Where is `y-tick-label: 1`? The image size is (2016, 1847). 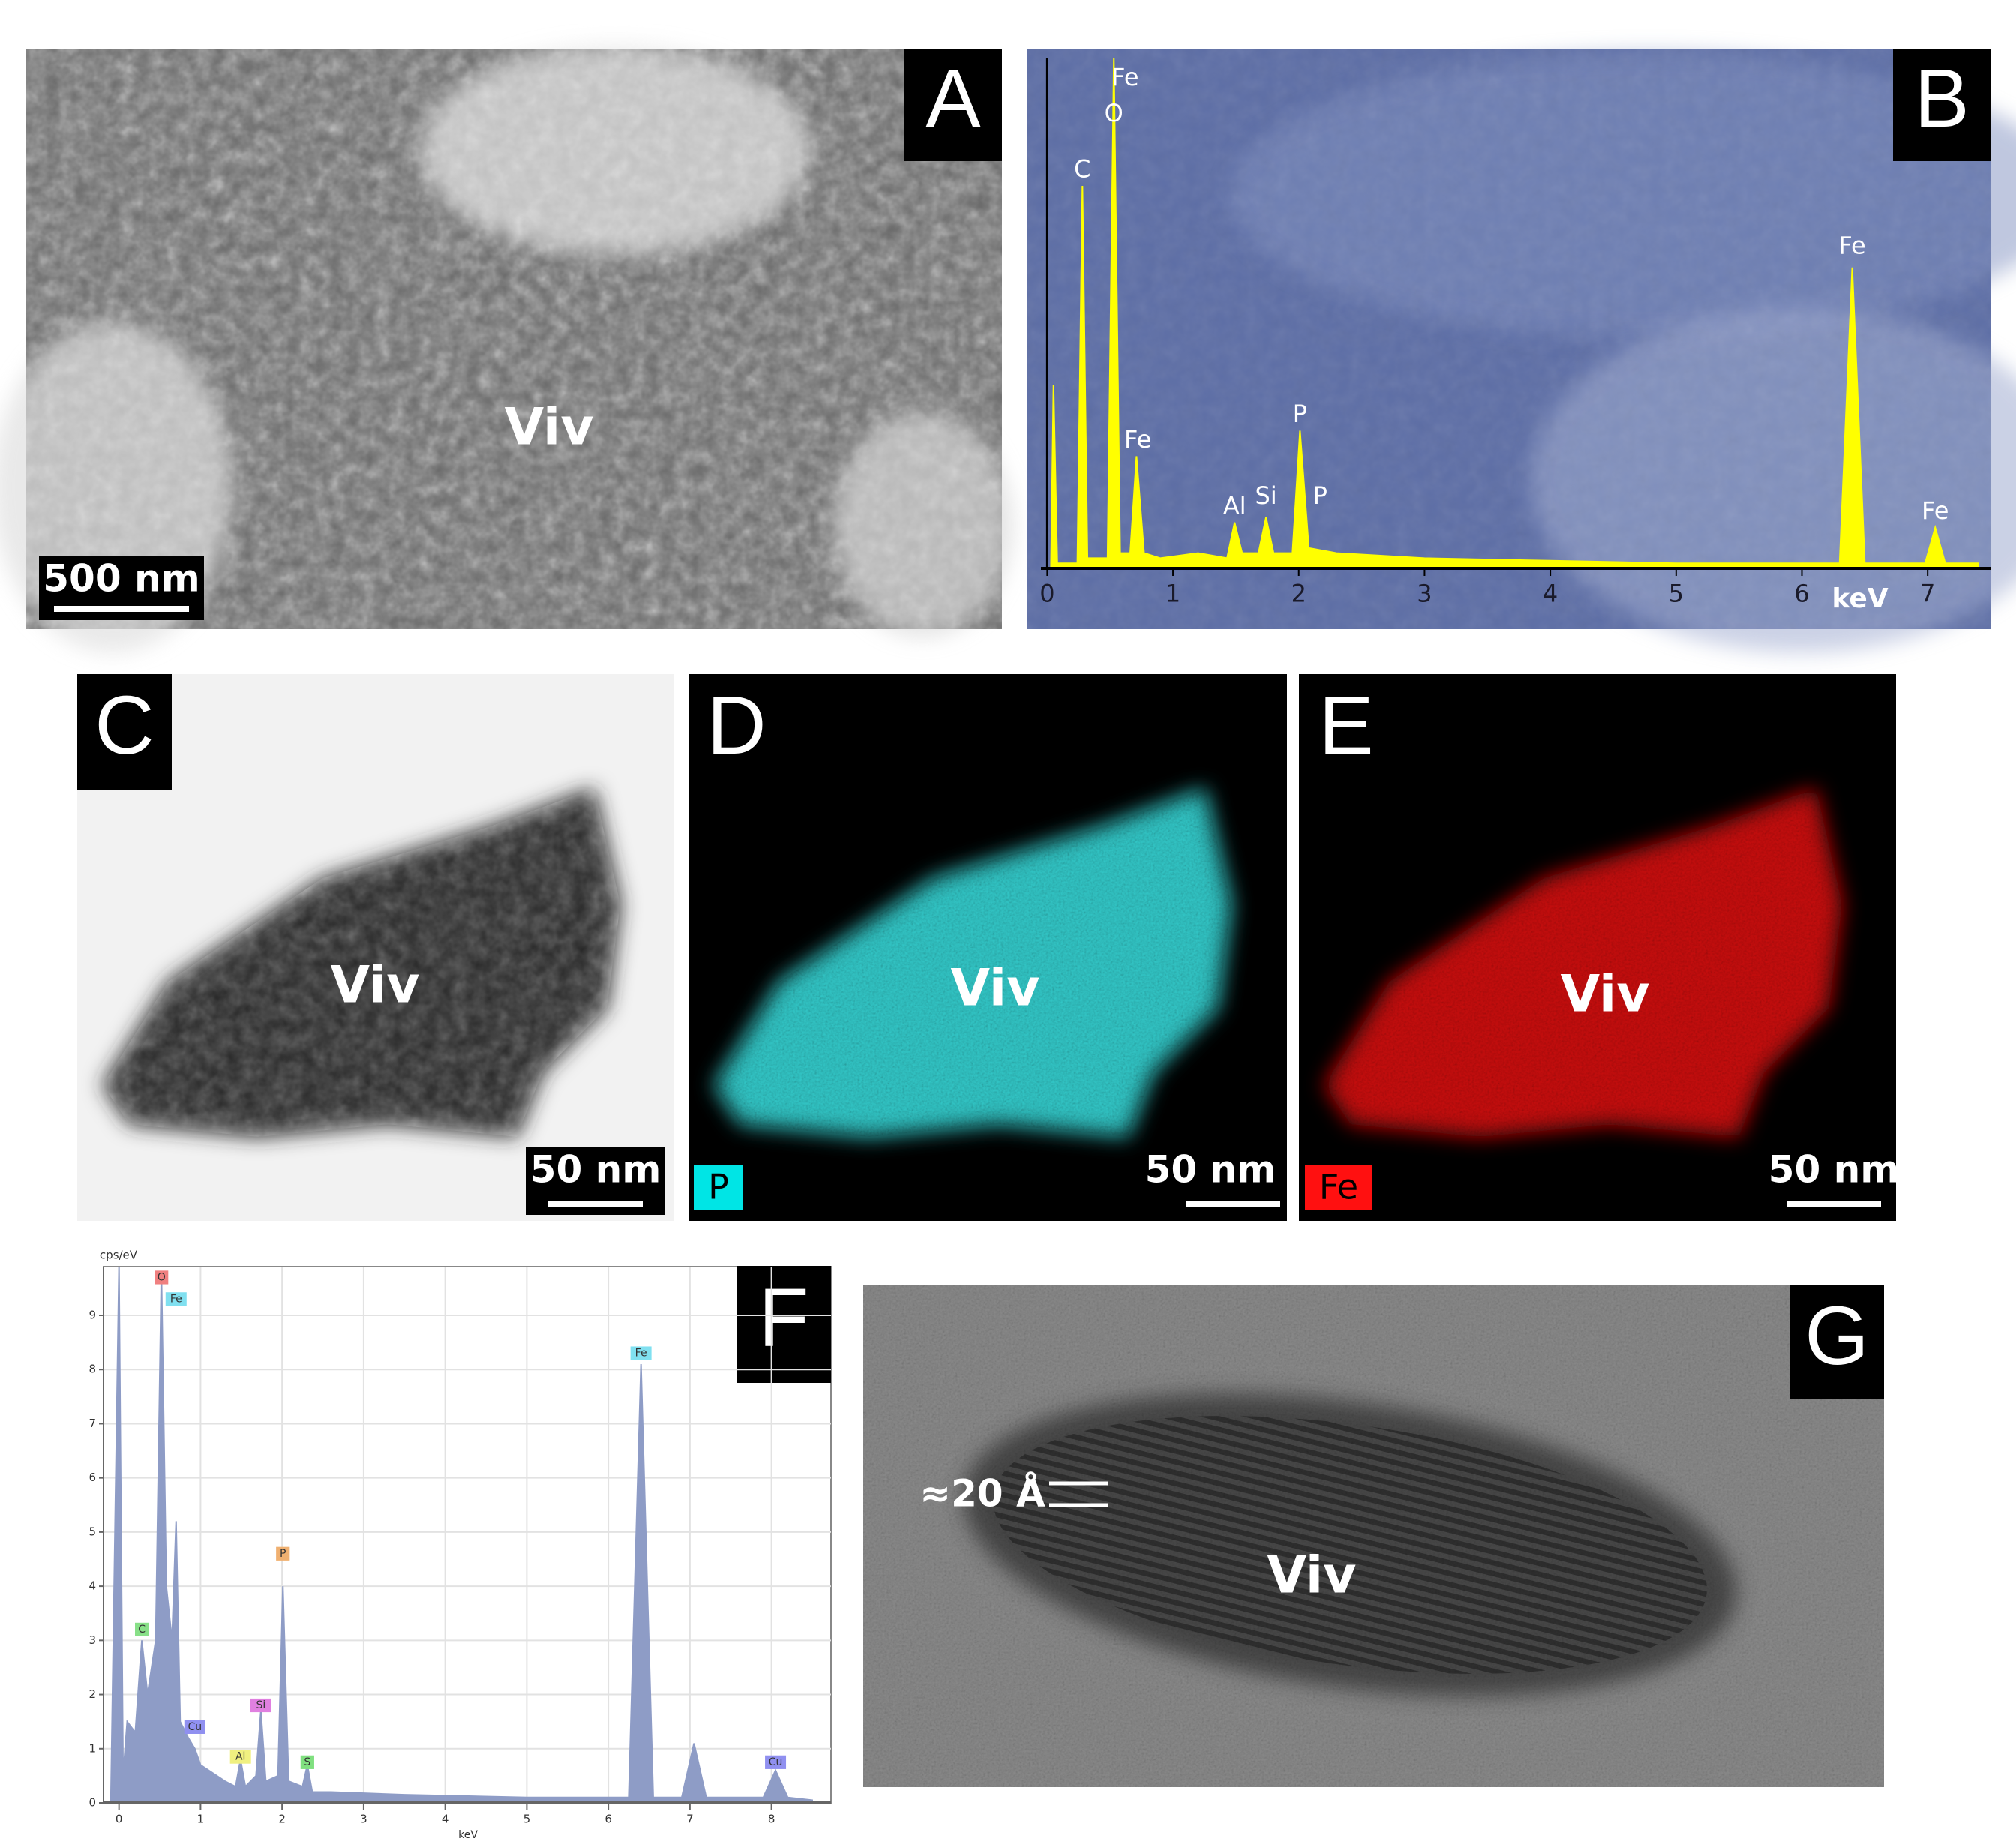
y-tick-label: 1 is located at coordinates (92, 1748).